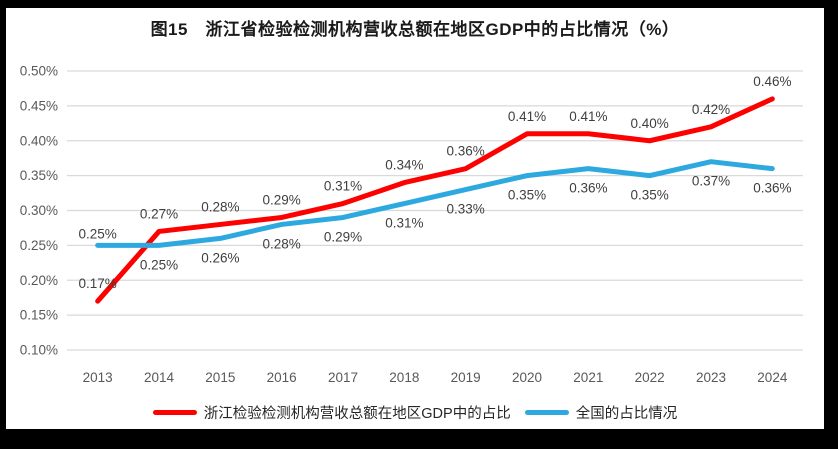 This screenshot has height=449, width=838. What do you see at coordinates (588, 377) in the screenshot?
I see `x-axis-tick-label: 2021` at bounding box center [588, 377].